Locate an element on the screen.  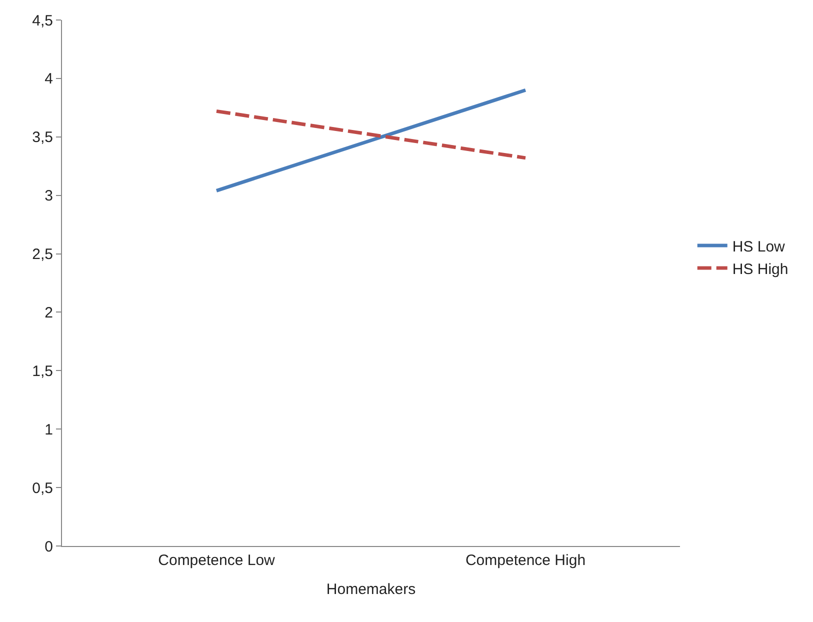
y-tick-label: 2,5 is located at coordinates (42, 255).